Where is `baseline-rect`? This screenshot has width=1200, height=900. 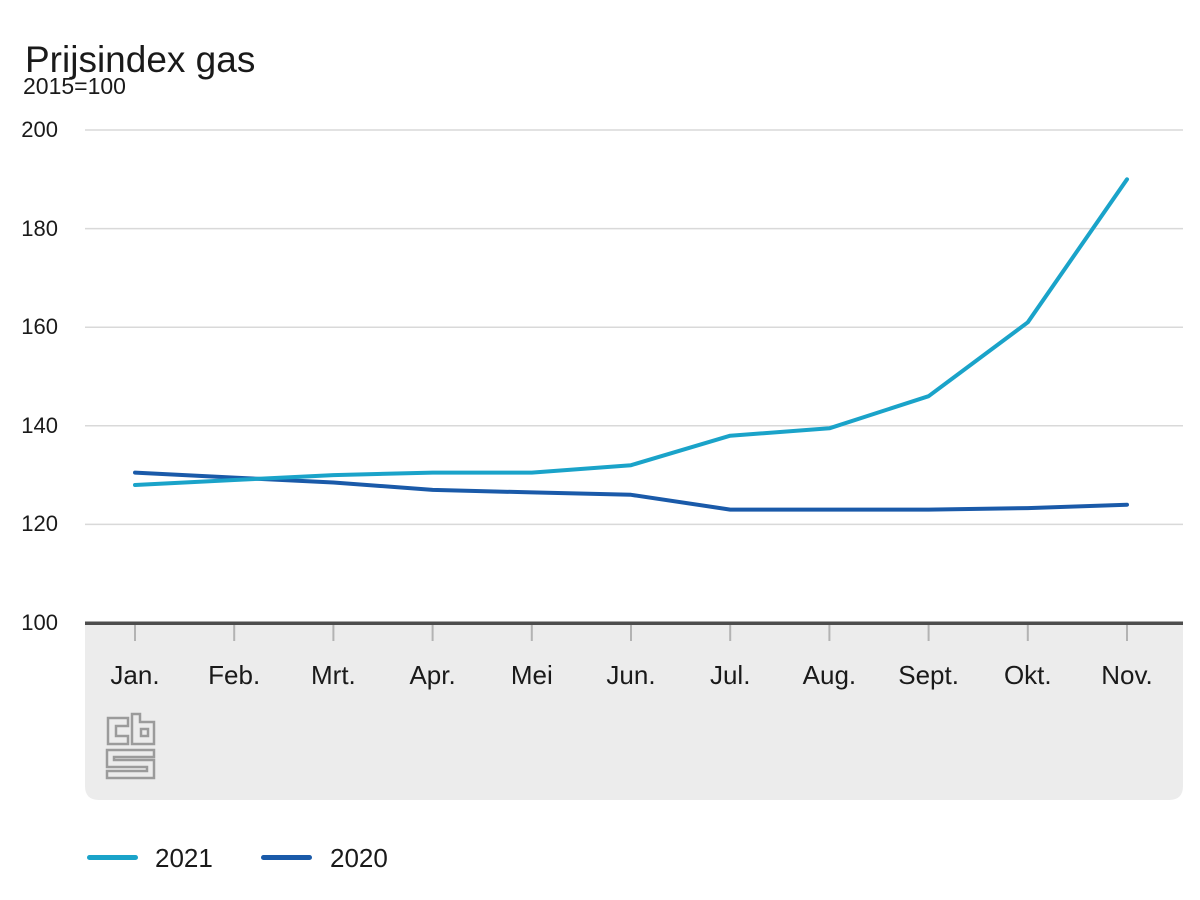 baseline-rect is located at coordinates (634, 623).